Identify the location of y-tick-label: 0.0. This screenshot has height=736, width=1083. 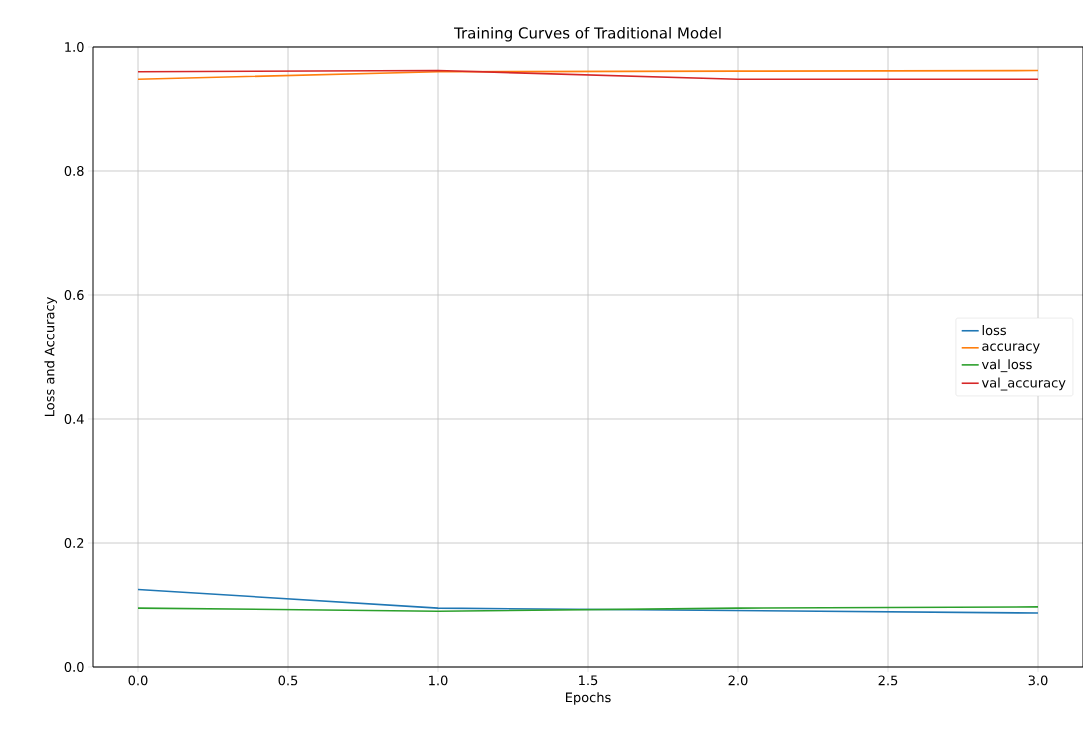
(74, 667).